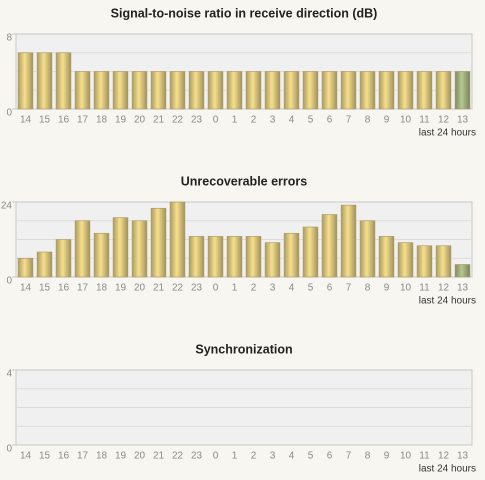 The image size is (485, 480). What do you see at coordinates (243, 349) in the screenshot?
I see `chart-title: Synchronization` at bounding box center [243, 349].